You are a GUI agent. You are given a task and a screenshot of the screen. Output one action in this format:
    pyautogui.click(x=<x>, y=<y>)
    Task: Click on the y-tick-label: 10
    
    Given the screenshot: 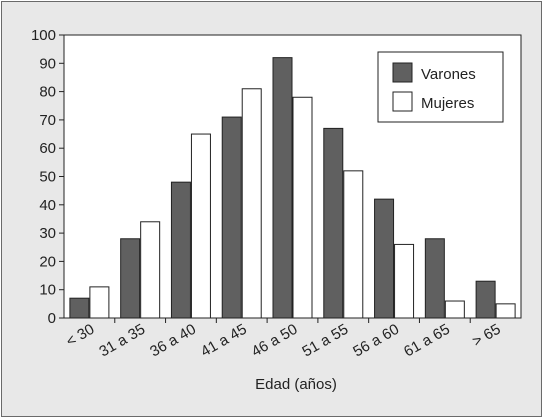 What is the action you would take?
    pyautogui.click(x=47, y=290)
    